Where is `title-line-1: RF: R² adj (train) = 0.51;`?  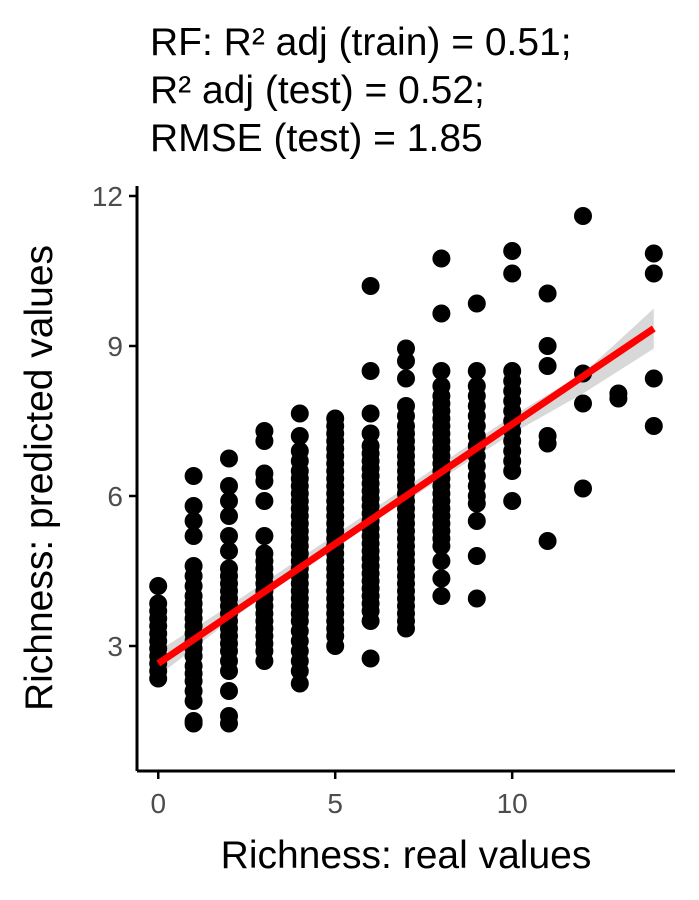
title-line-1: RF: R² adj (train) = 0.51; is located at coordinates (361, 42).